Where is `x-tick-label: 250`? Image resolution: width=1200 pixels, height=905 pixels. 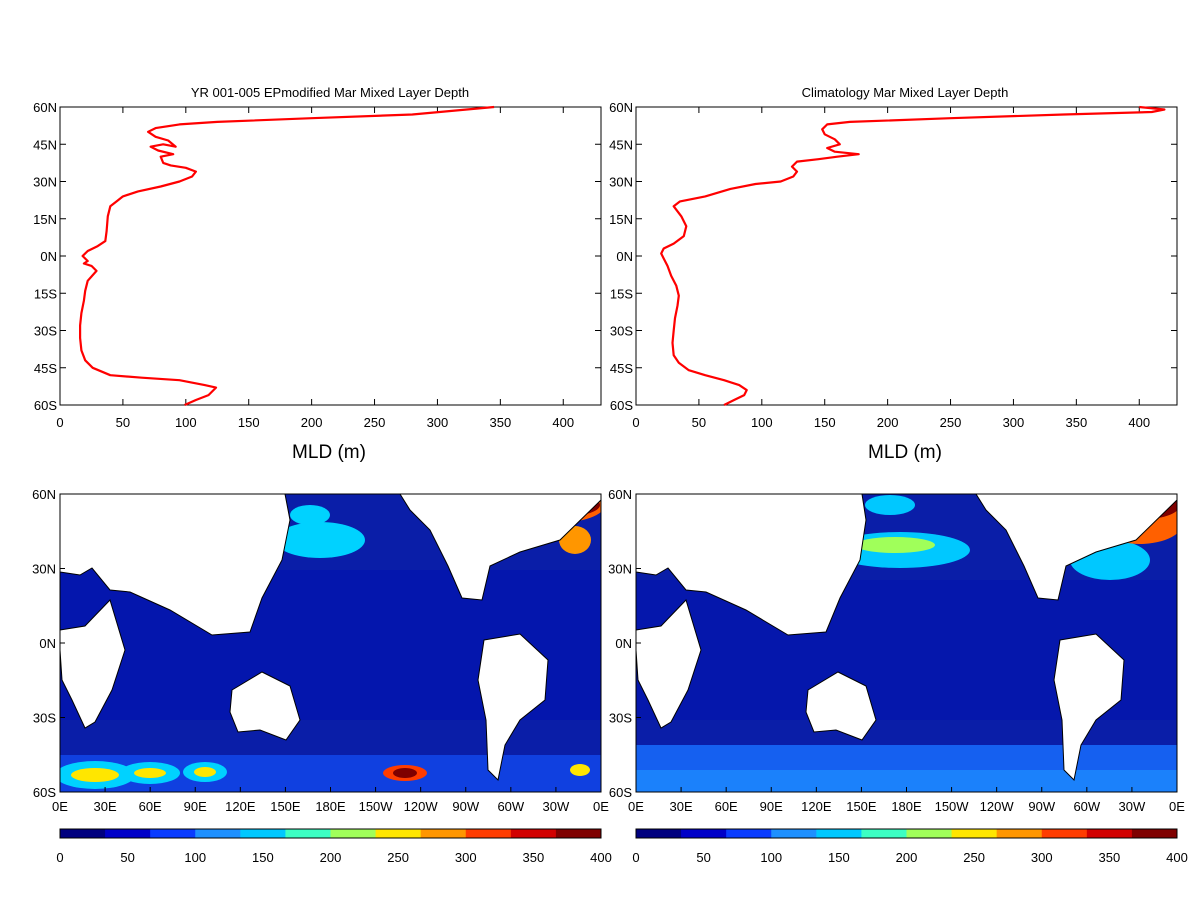
x-tick-label: 250 is located at coordinates (375, 422).